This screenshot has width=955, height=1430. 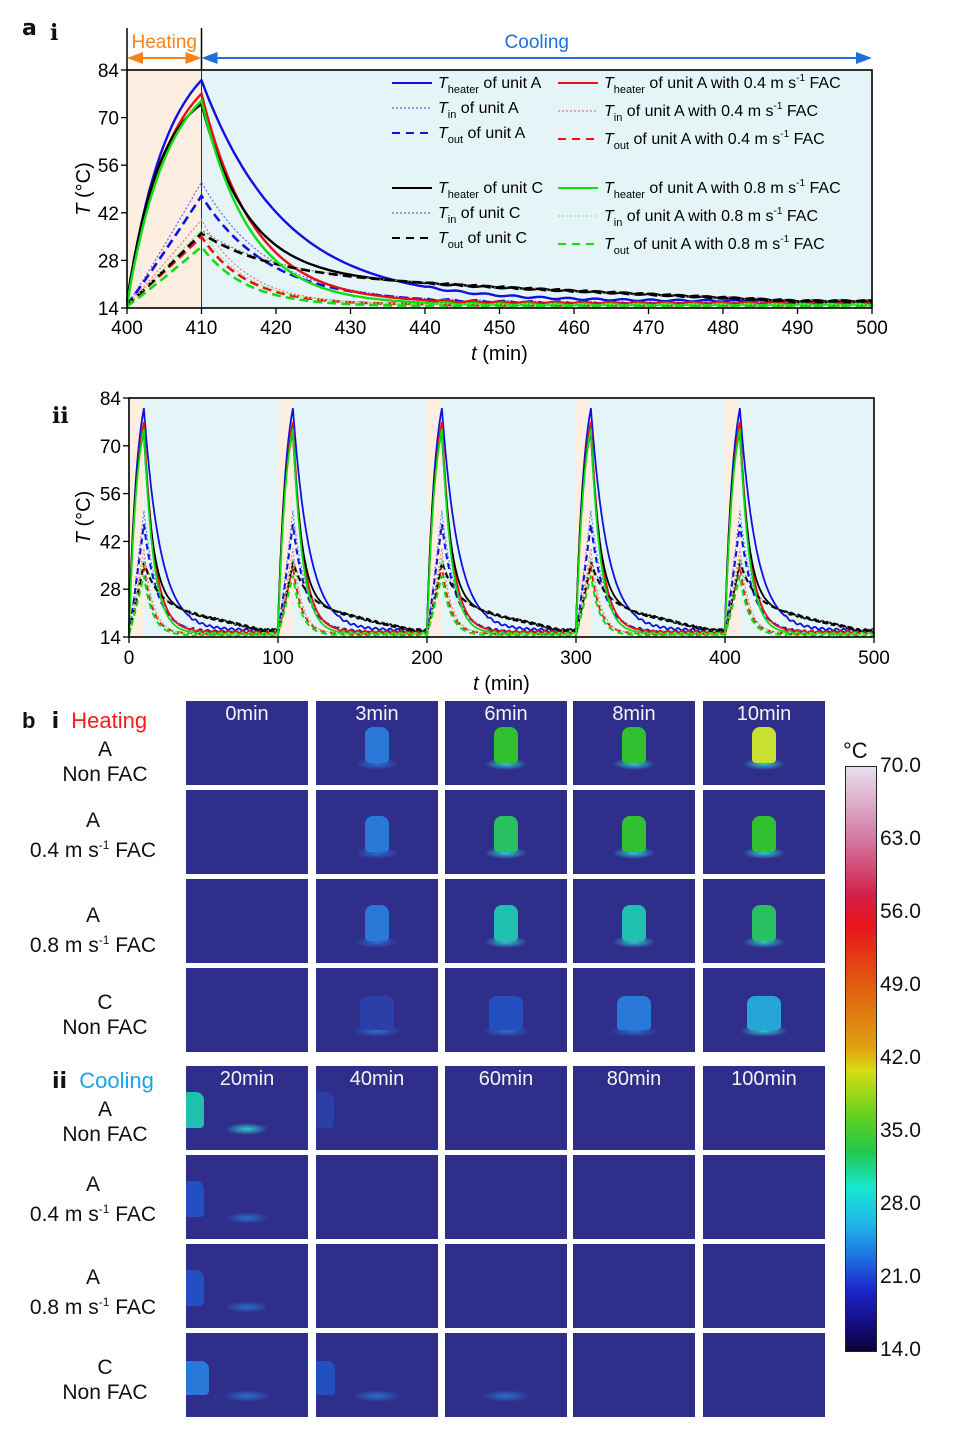 I want to click on x-tick-label: 420, so click(x=276, y=328).